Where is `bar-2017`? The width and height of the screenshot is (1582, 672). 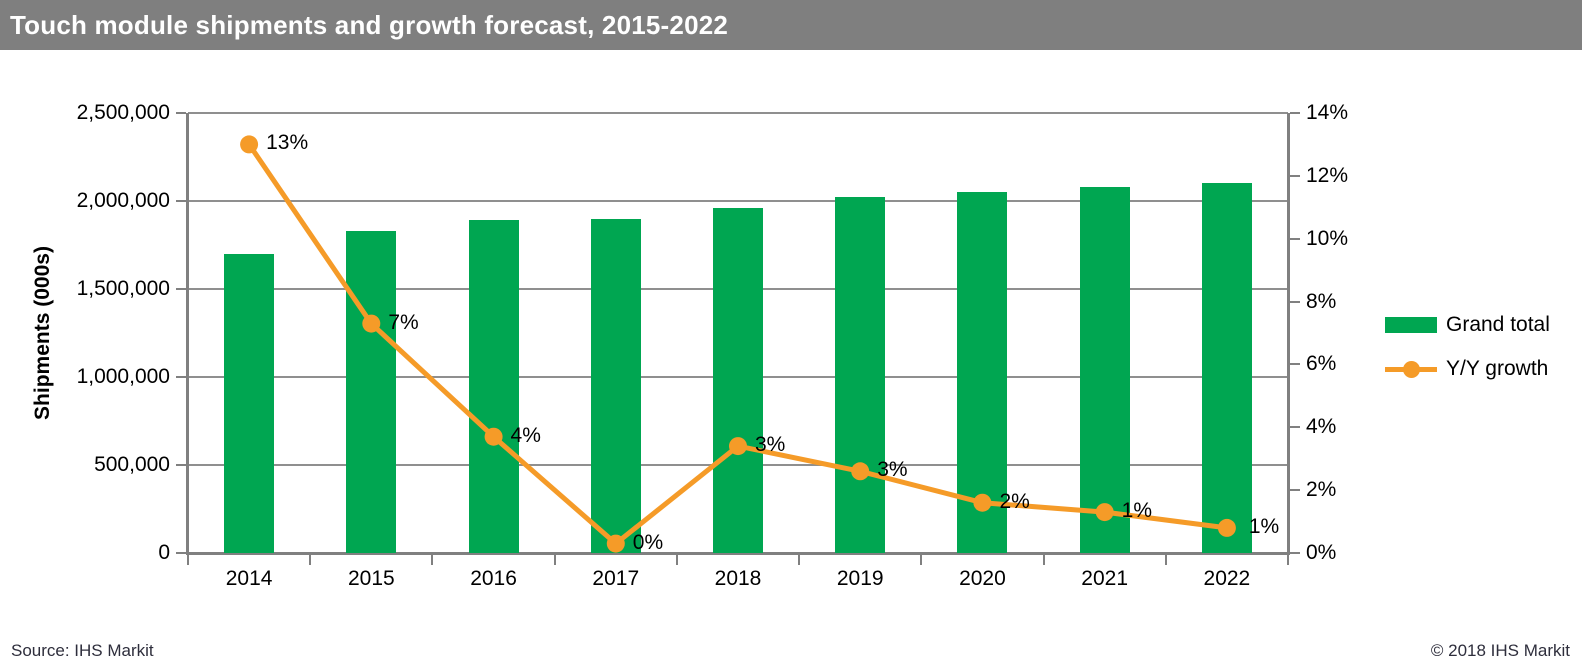
bar-2017 is located at coordinates (615, 385).